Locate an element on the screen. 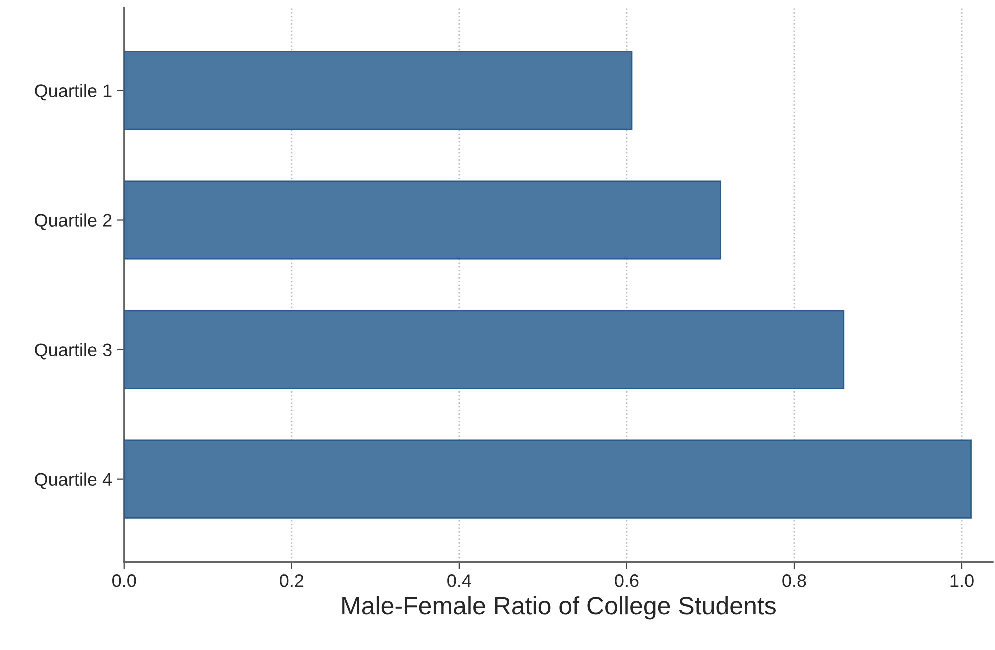 The image size is (995, 650). x-tick-label: 0.6 is located at coordinates (627, 581).